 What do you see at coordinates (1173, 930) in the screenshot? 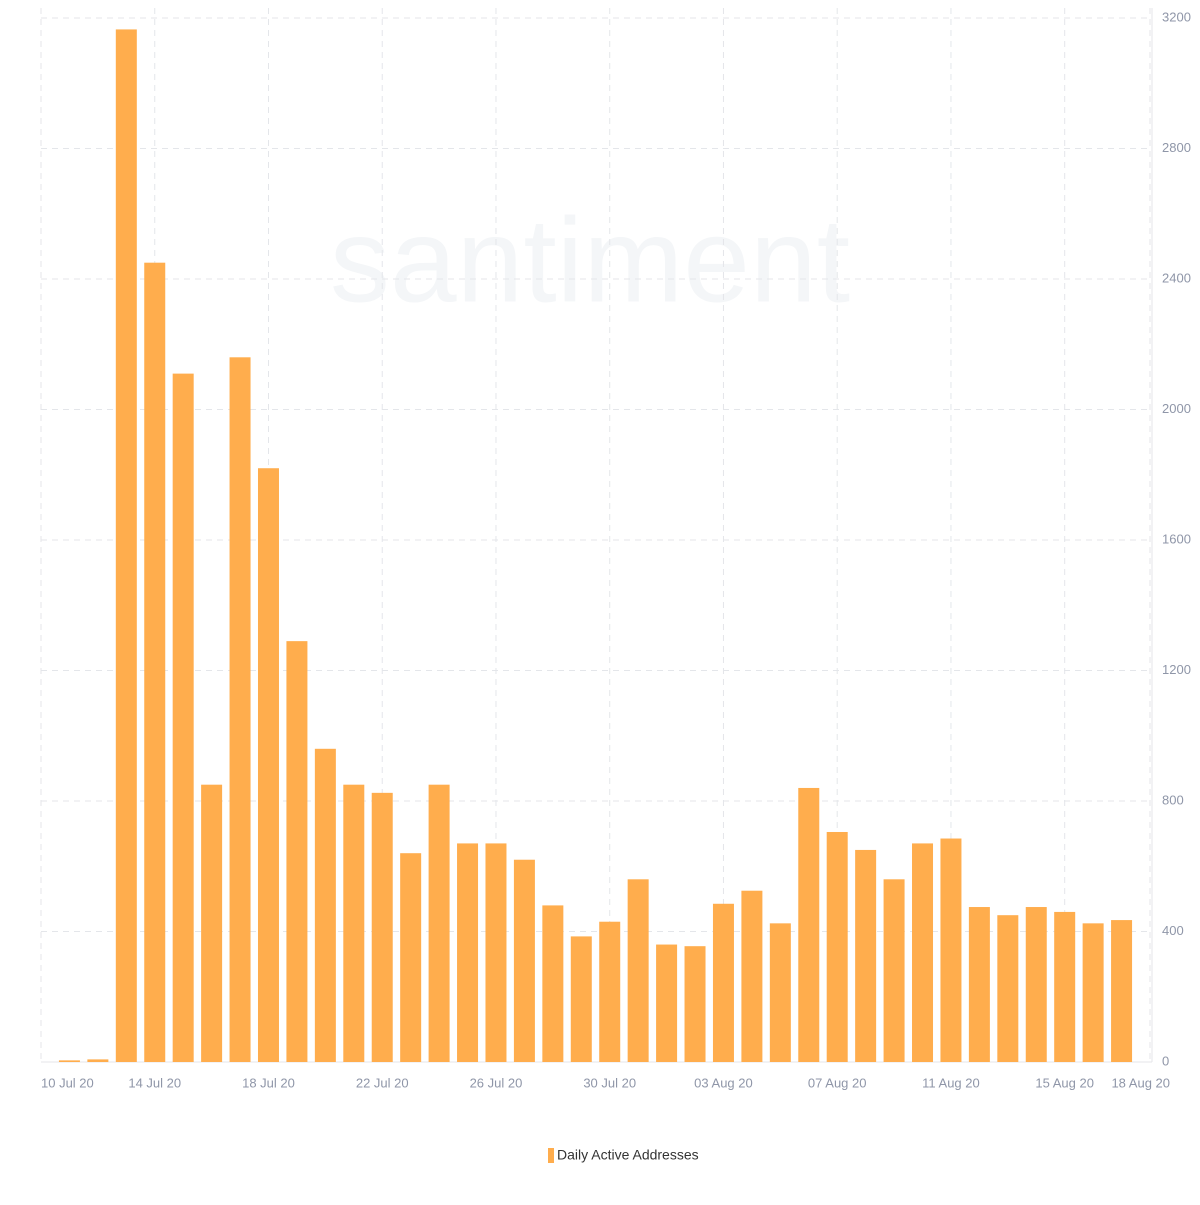
I see `y-tick-label: 400` at bounding box center [1173, 930].